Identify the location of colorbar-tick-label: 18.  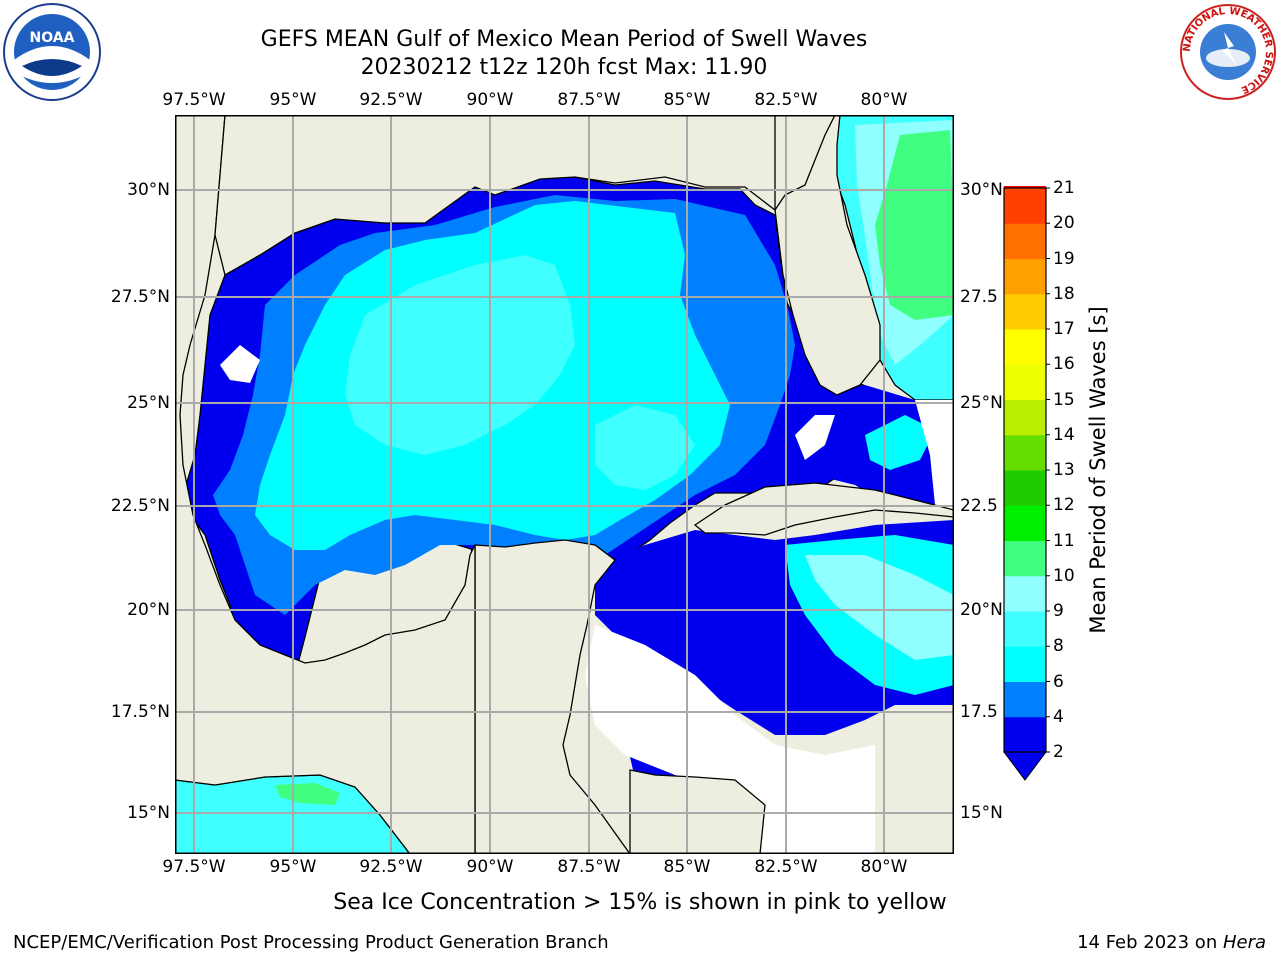
(1064, 293).